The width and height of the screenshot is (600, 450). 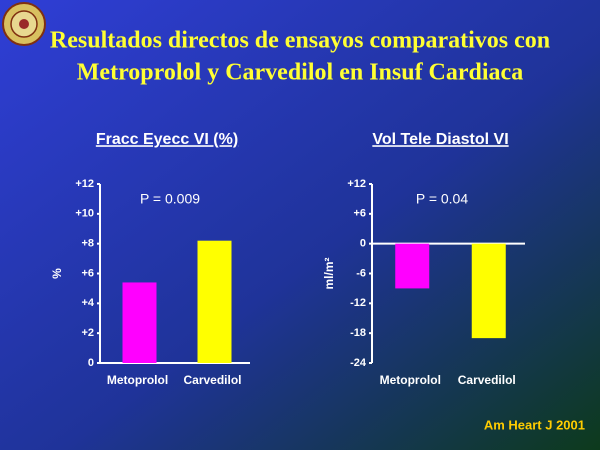 What do you see at coordinates (329, 273) in the screenshot?
I see `y-axis-label: ml/m²` at bounding box center [329, 273].